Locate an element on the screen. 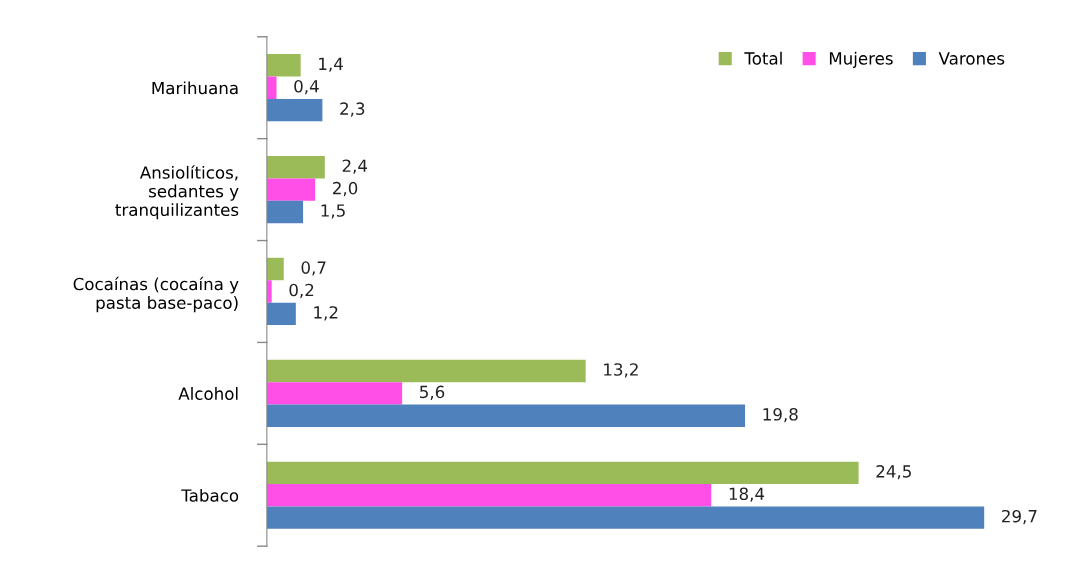 The image size is (1076, 566). data-label: 18,4 is located at coordinates (747, 494).